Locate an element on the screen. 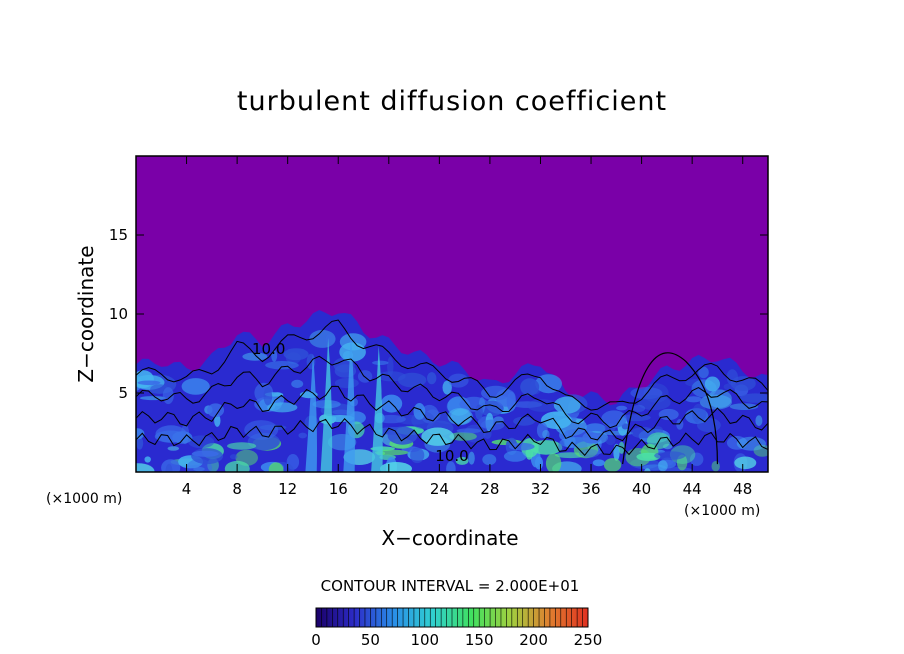  x-tick-label: 12 is located at coordinates (287, 489).